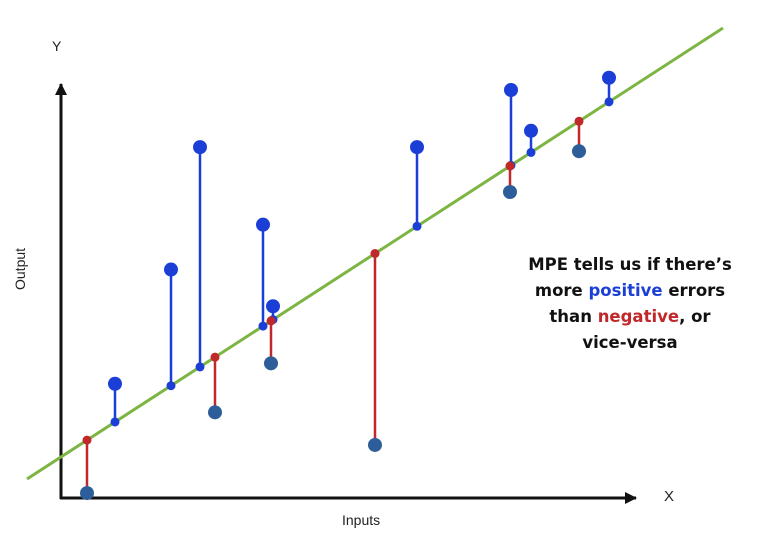 This screenshot has width=763, height=546. I want to click on callout-line-1: MPE tells us if there’s, so click(630, 264).